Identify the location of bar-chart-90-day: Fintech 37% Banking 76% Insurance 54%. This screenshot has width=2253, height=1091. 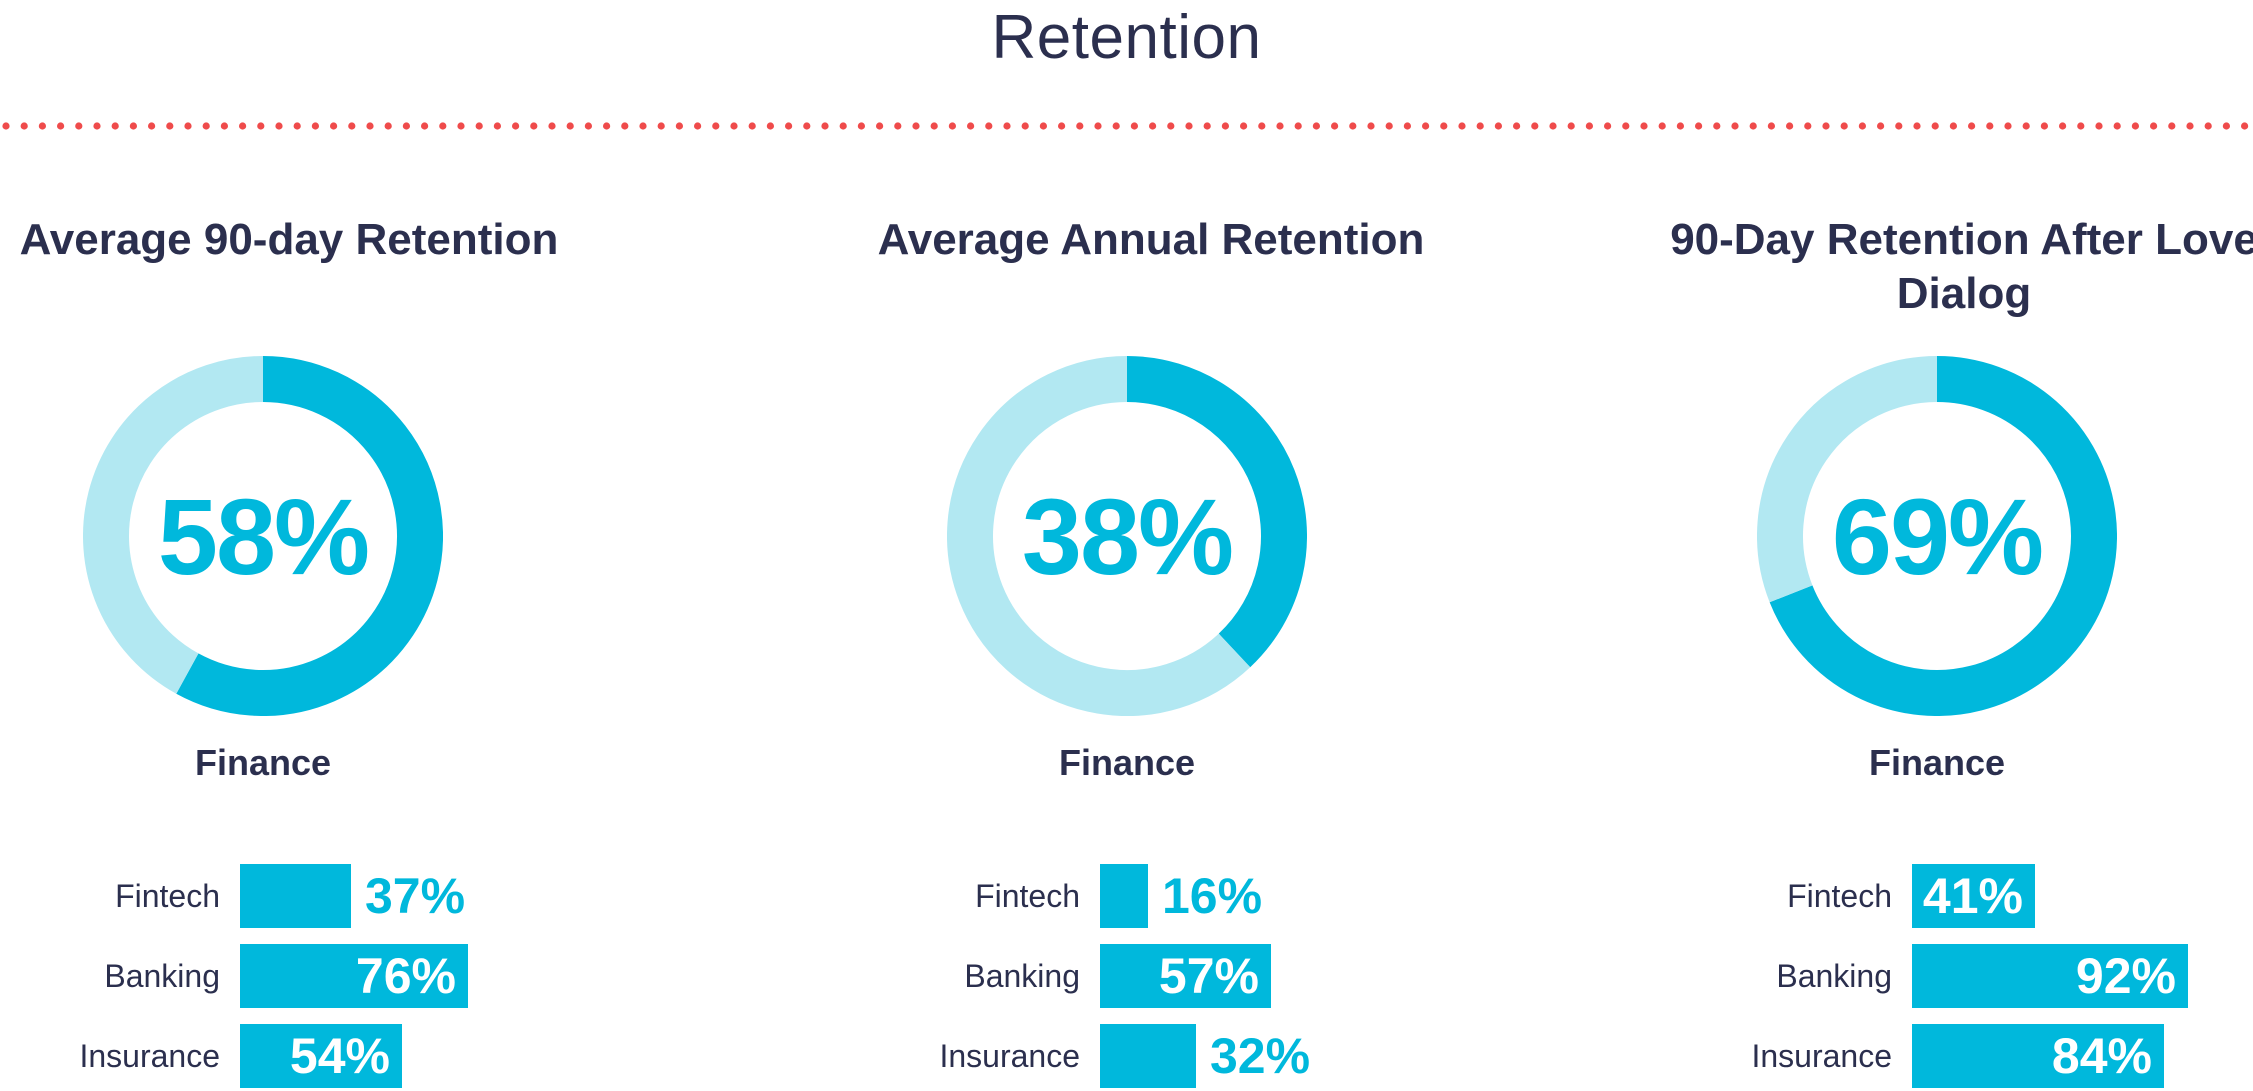
(380, 973).